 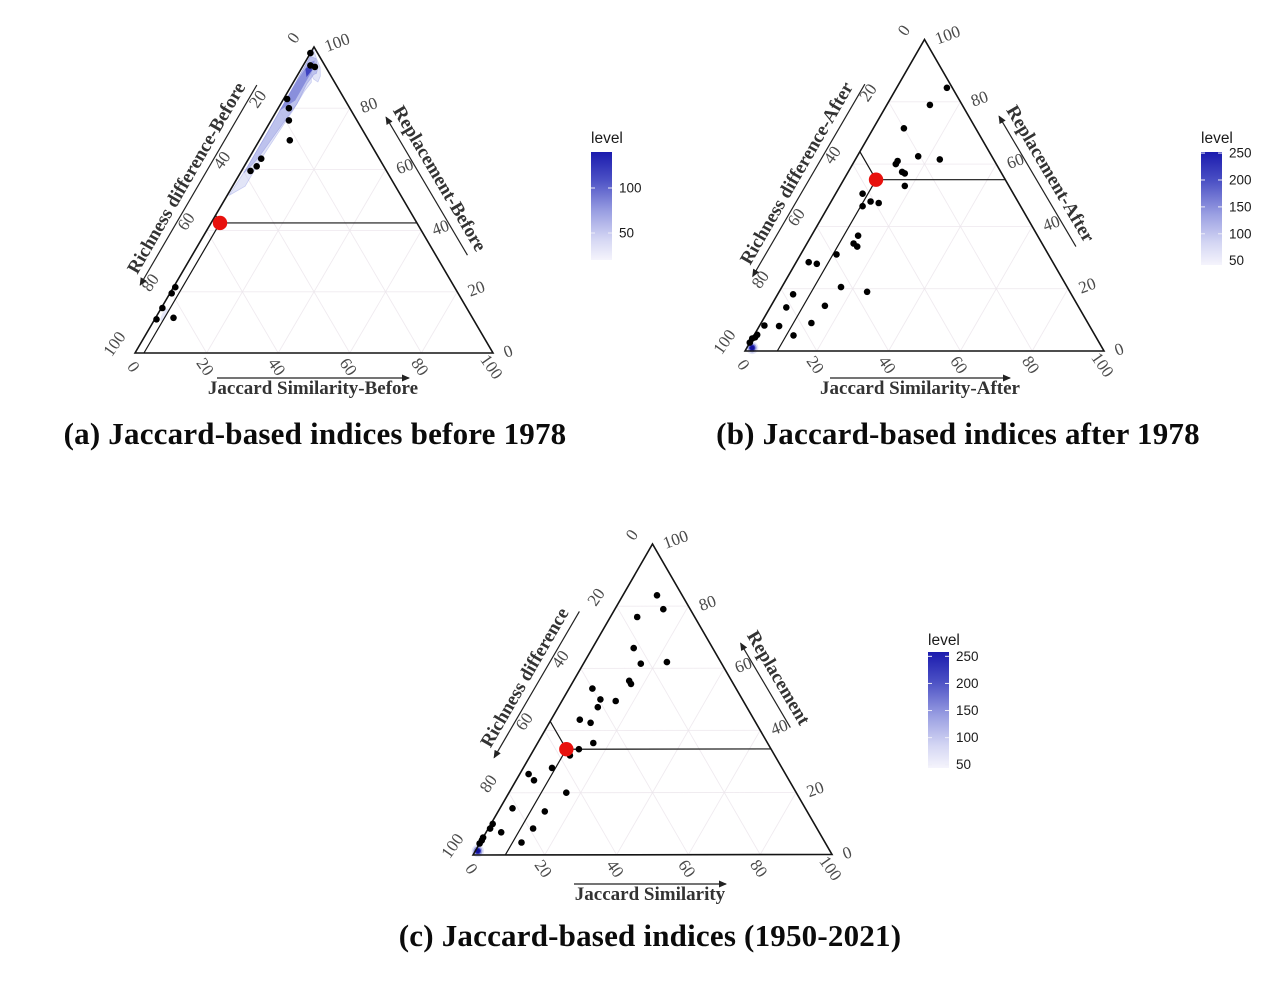 I want to click on tick-label-left: 80, so click(x=760, y=279).